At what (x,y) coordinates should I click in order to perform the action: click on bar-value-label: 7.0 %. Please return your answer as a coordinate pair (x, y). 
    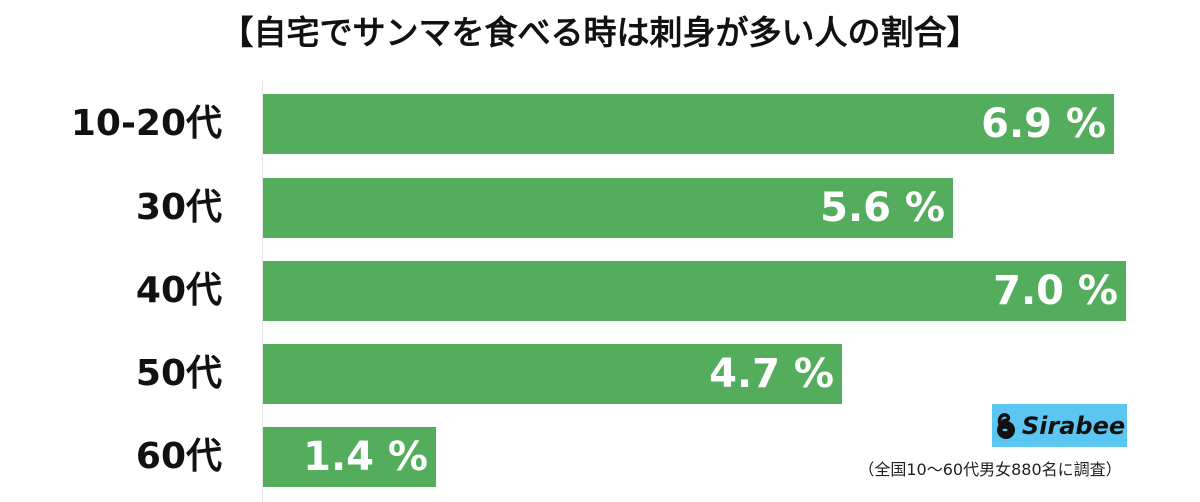
    Looking at the image, I should click on (1055, 291).